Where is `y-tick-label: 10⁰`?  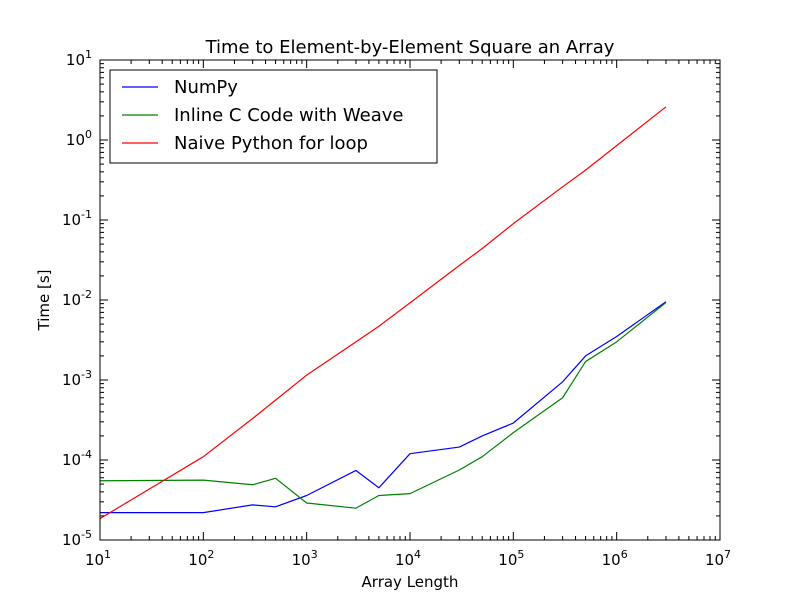
y-tick-label: 10⁰ is located at coordinates (79, 138).